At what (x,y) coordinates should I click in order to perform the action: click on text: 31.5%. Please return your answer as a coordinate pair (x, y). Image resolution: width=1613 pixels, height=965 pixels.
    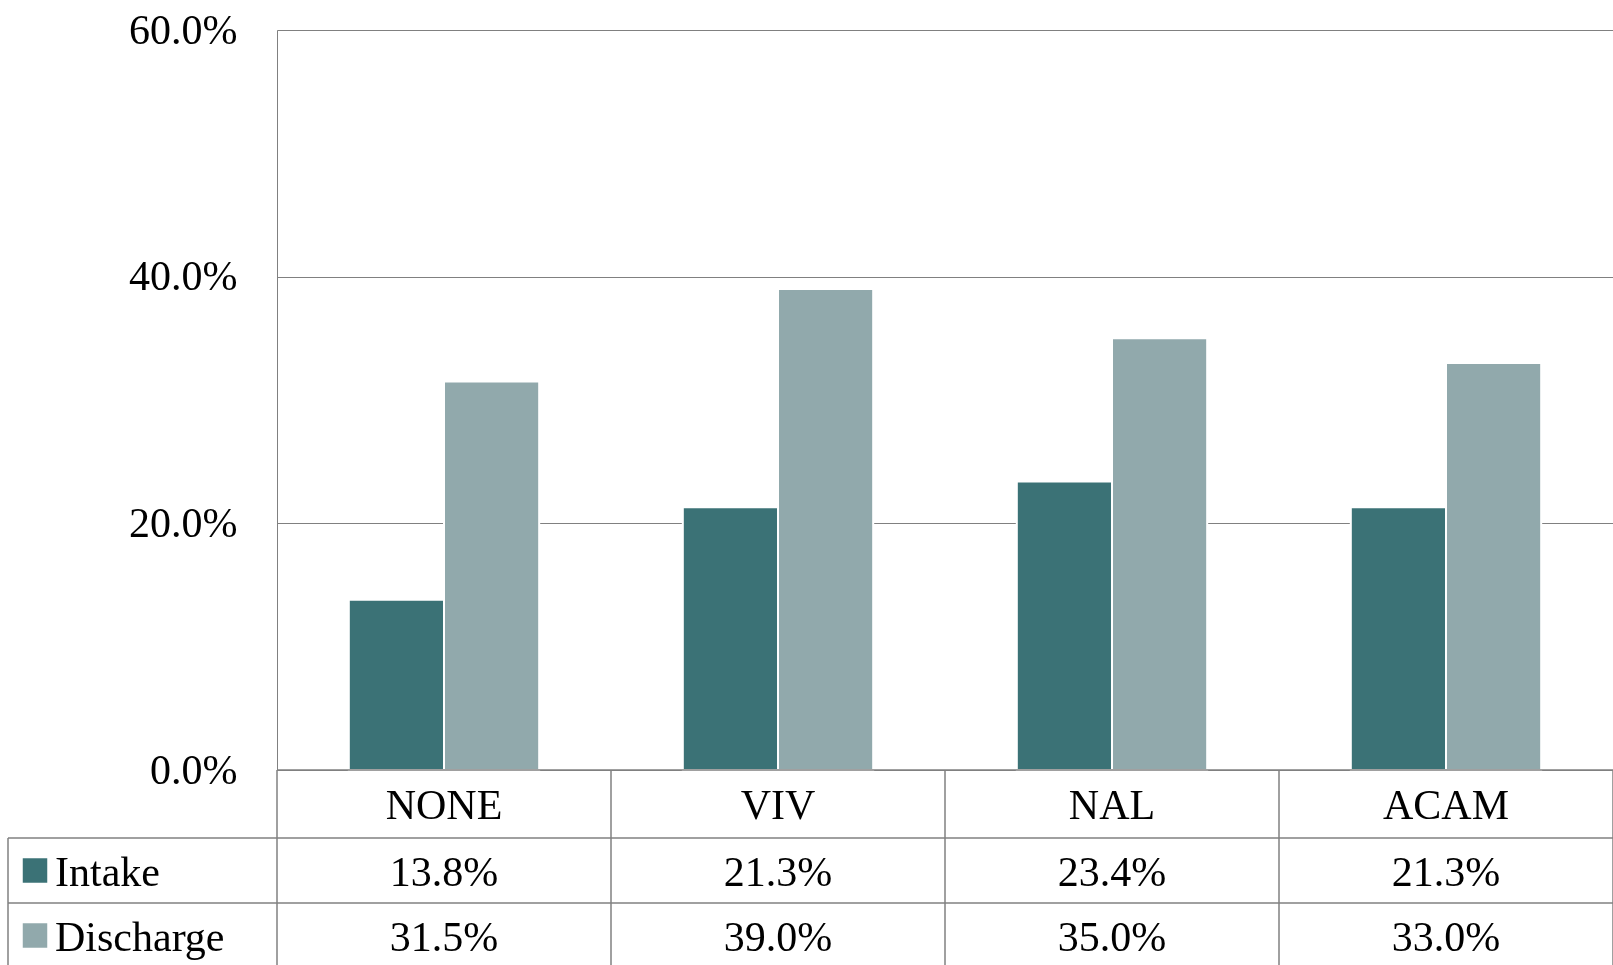
    Looking at the image, I should click on (444, 936).